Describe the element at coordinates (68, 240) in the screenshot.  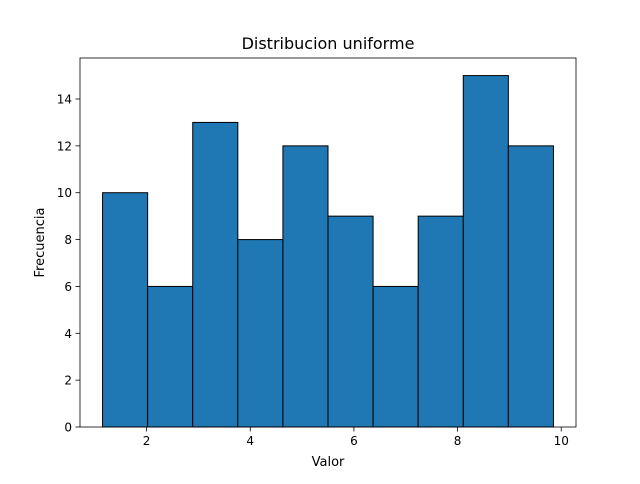
I see `y-tick-label: 8` at that location.